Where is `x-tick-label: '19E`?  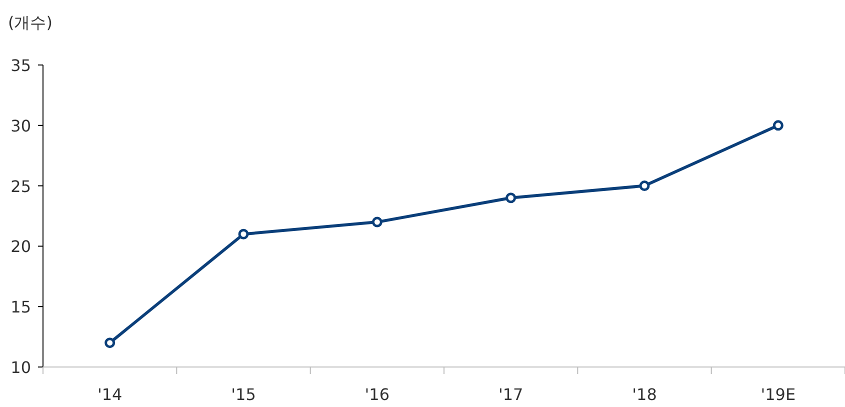 x-tick-label: '19E is located at coordinates (778, 394).